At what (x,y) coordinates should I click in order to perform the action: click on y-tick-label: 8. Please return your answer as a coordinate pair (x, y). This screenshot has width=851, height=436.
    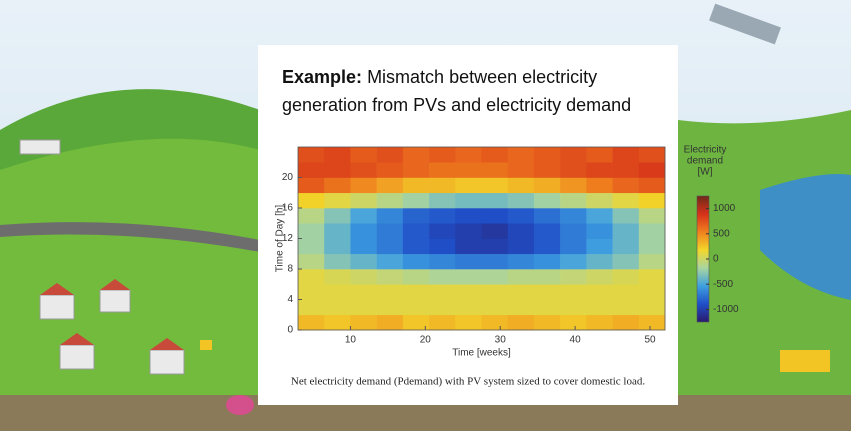
    Looking at the image, I should click on (290, 269).